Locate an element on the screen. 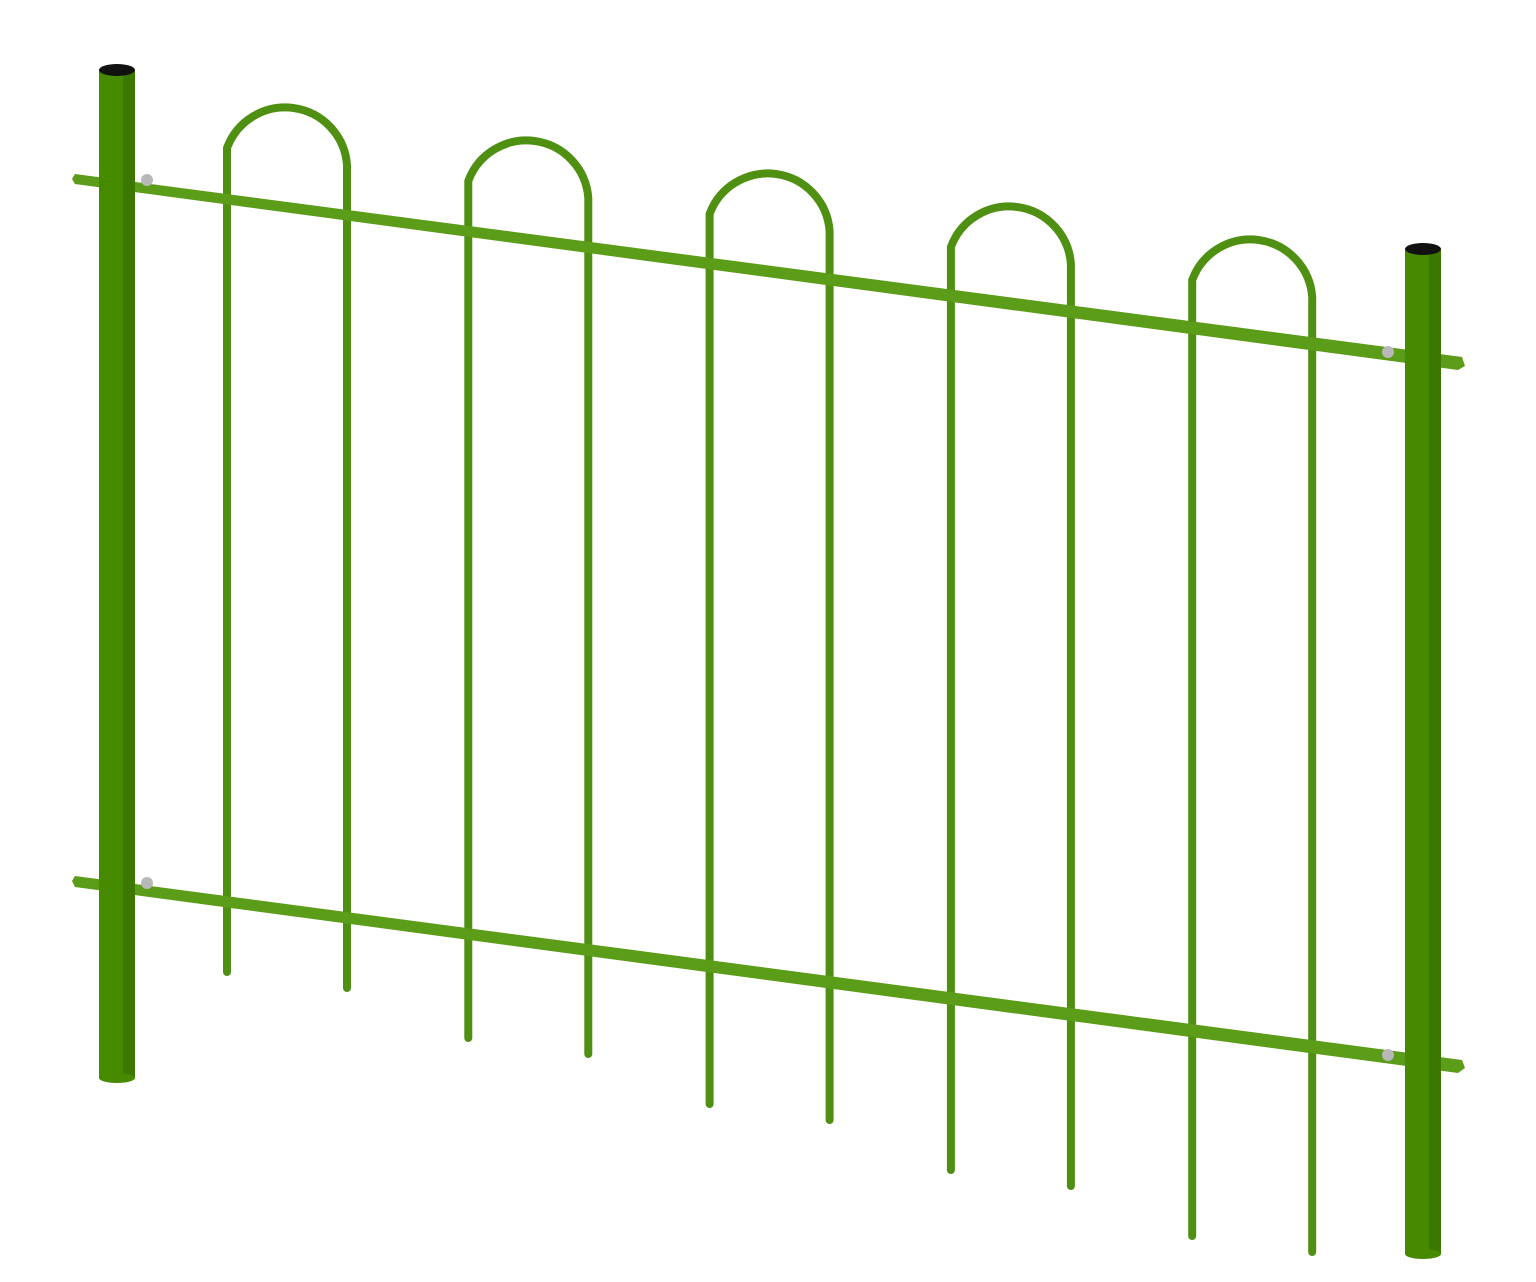  right-post-shade is located at coordinates (1435, 751).